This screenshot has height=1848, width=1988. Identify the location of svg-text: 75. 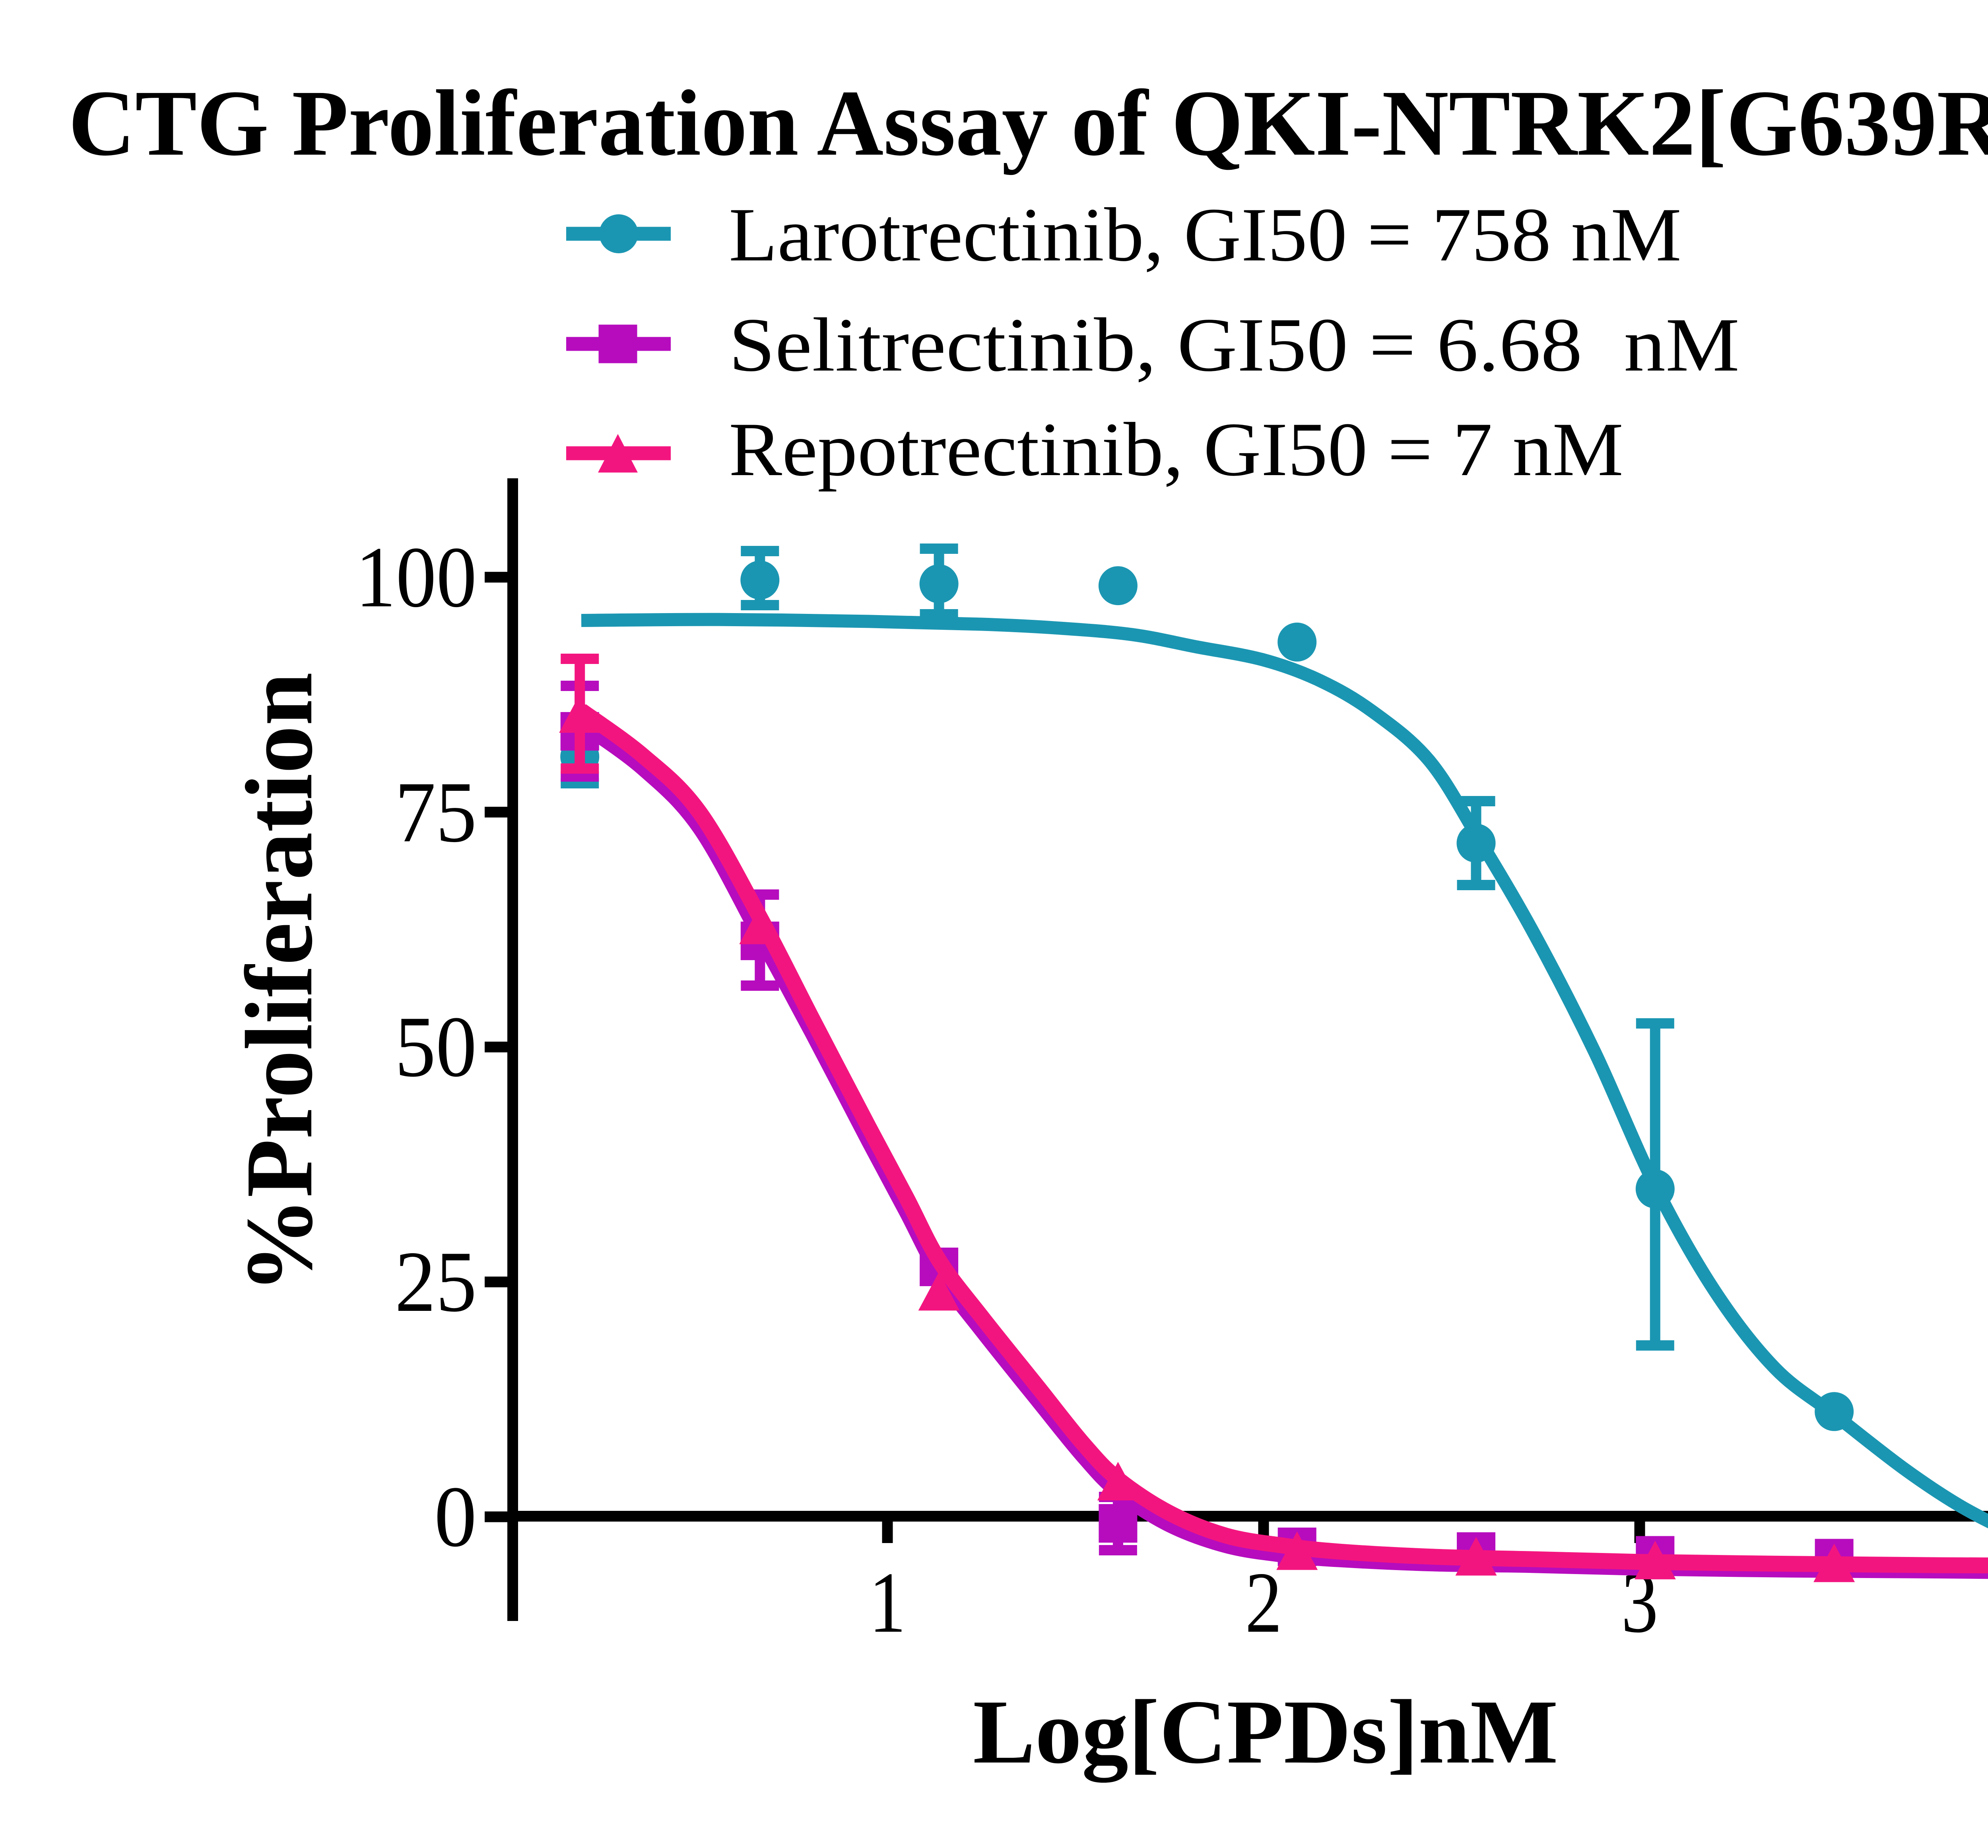
(436, 812).